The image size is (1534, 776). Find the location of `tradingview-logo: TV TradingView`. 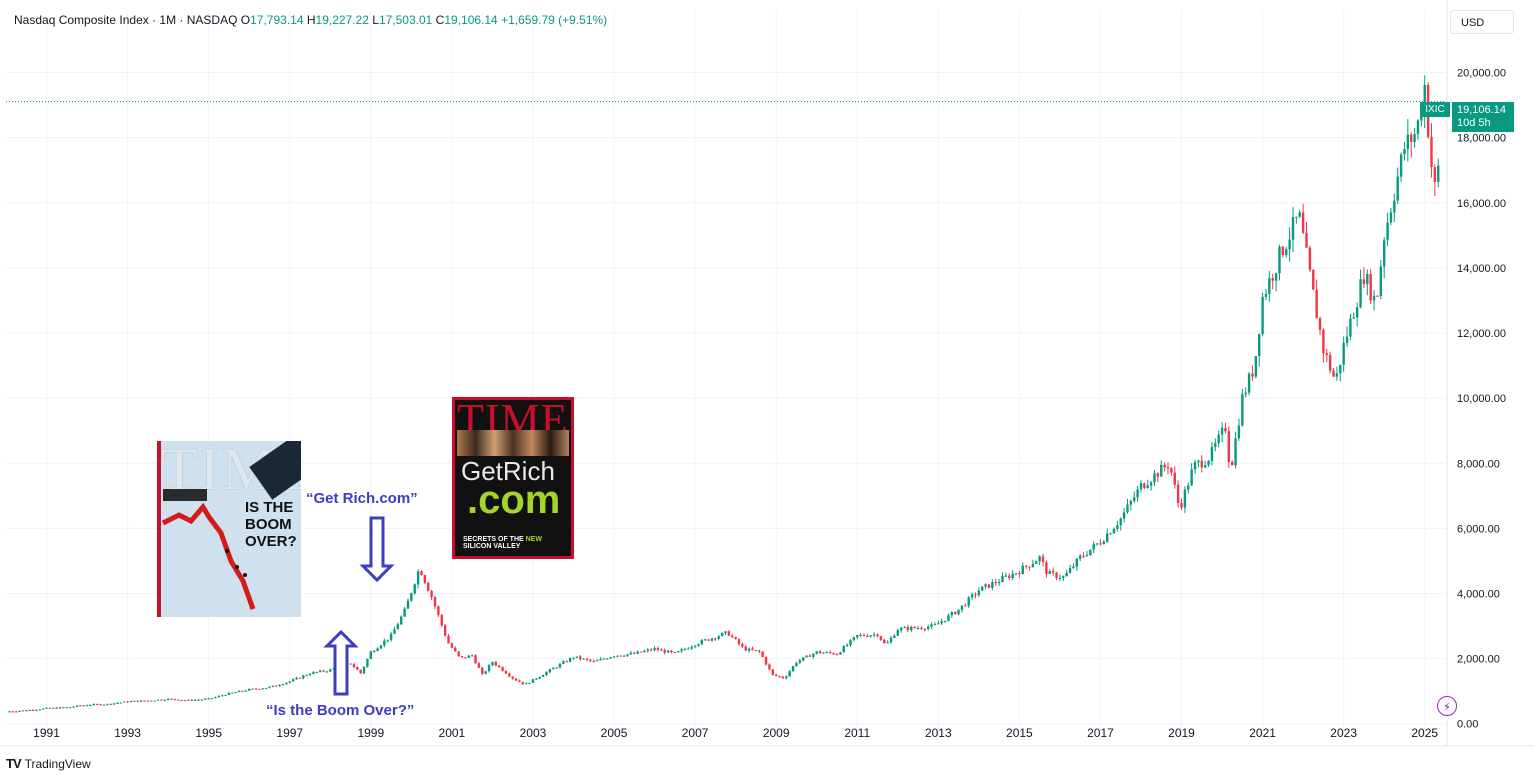

tradingview-logo: TV TradingView is located at coordinates (48, 763).